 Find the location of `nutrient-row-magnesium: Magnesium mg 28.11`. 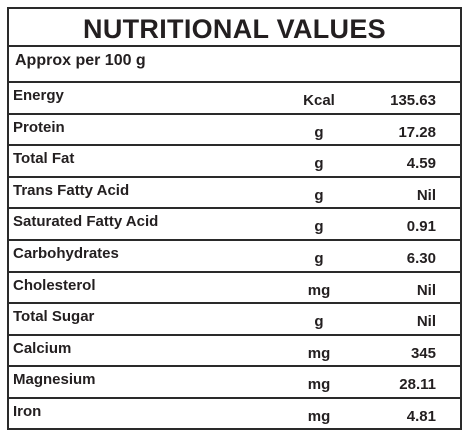

nutrient-row-magnesium: Magnesium mg 28.11 is located at coordinates (234, 383).